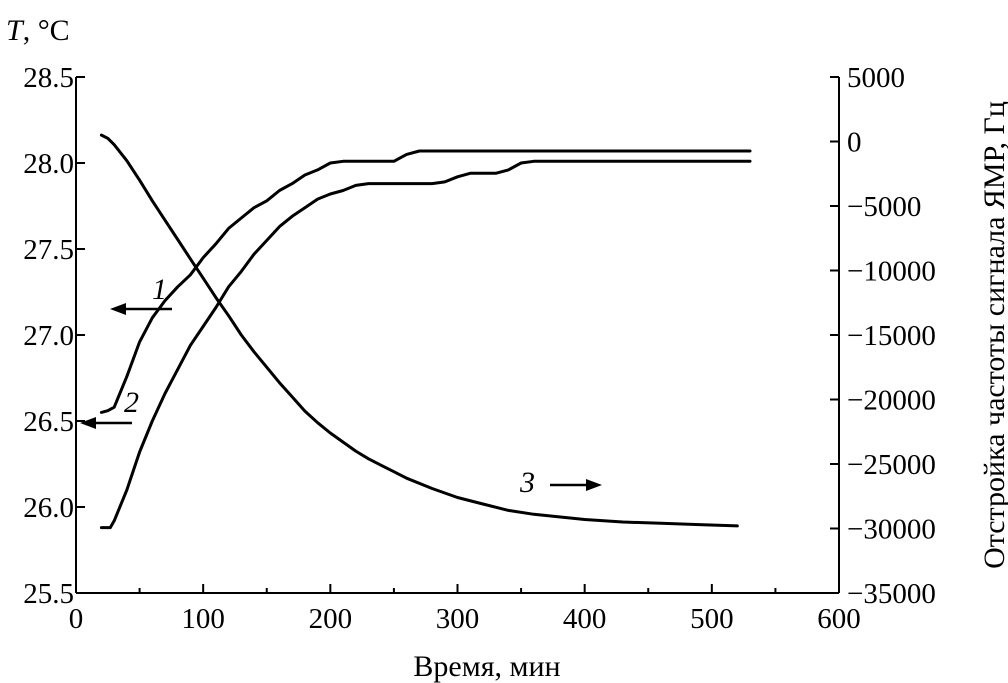 This screenshot has height=683, width=1008. Describe the element at coordinates (585, 619) in the screenshot. I see `x-tick-label: 400` at that location.